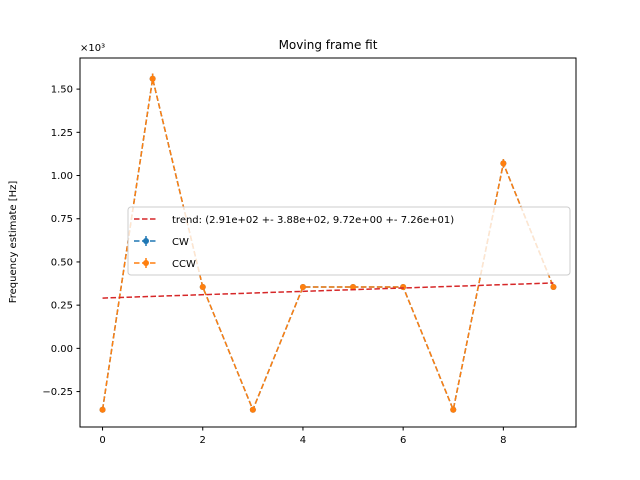 The height and width of the screenshot is (480, 640). I want to click on y-tick-label: 1.00, so click(62, 176).